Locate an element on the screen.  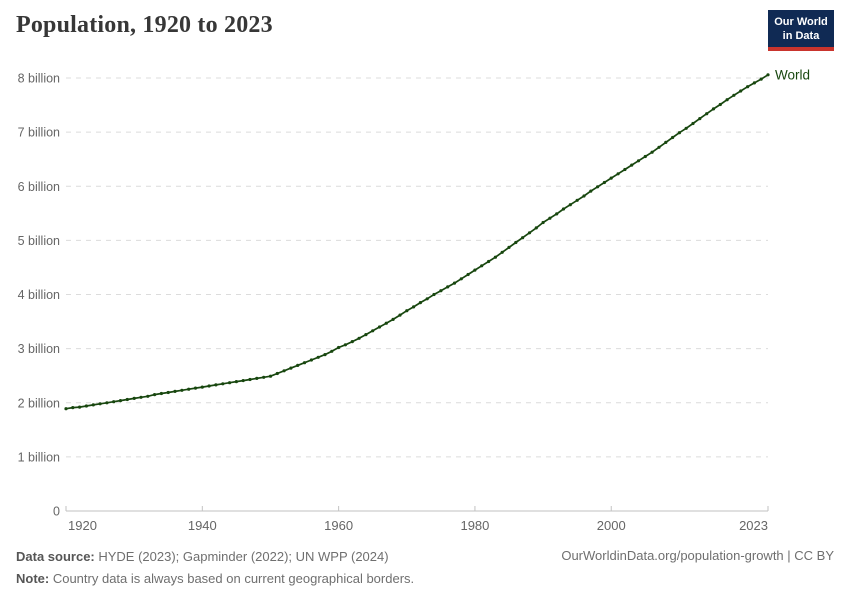
x-axis-label: 1940 is located at coordinates (202, 525).